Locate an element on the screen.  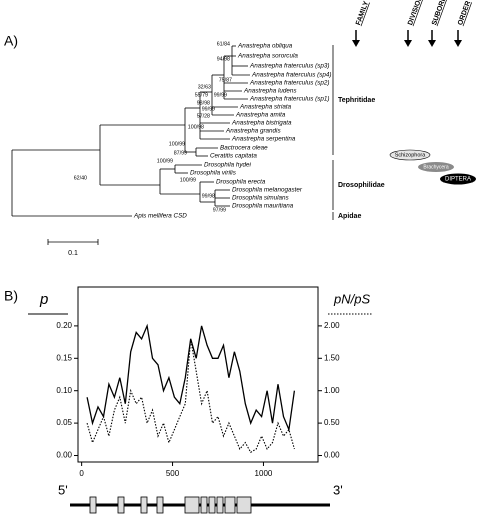
taxon-label: Drosophila melanogaster is located at coordinates (267, 190).